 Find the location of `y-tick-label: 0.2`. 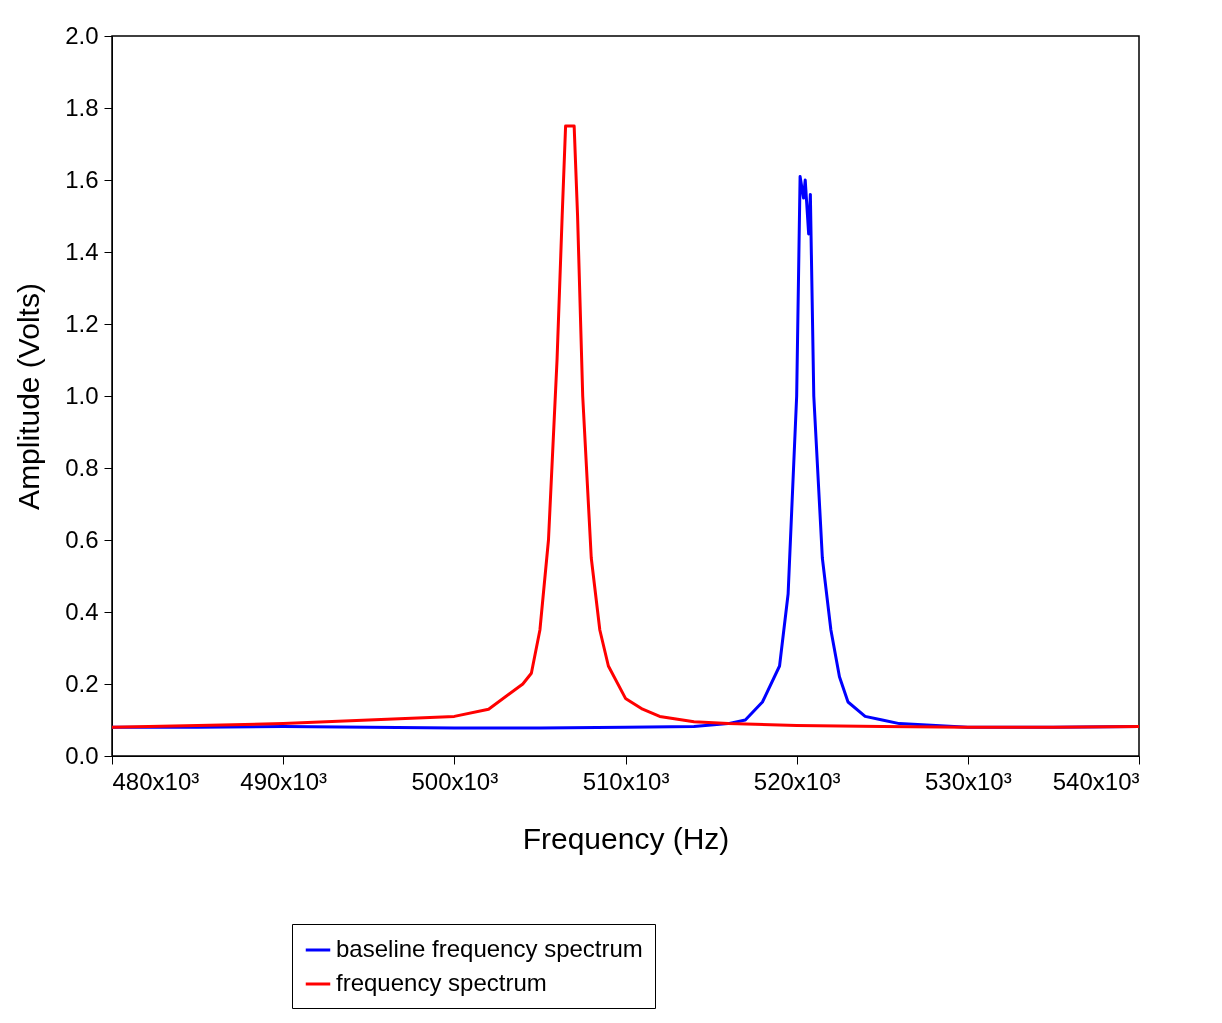

y-tick-label: 0.2 is located at coordinates (82, 683).